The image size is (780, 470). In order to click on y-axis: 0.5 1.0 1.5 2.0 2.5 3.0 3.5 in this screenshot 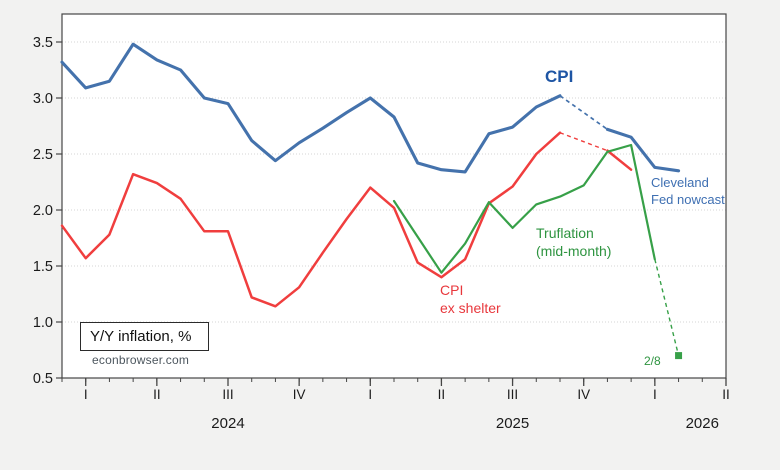, I will do `click(47, 211)`.